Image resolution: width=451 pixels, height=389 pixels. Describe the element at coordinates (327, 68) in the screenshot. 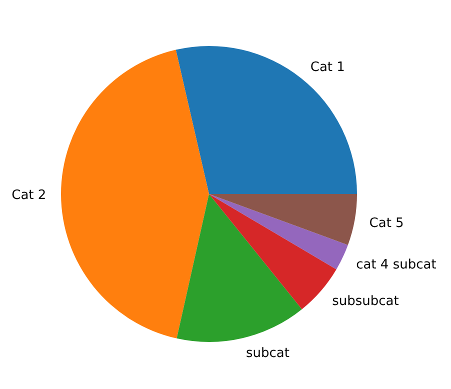

I see `slice-label: Cat 1` at that location.